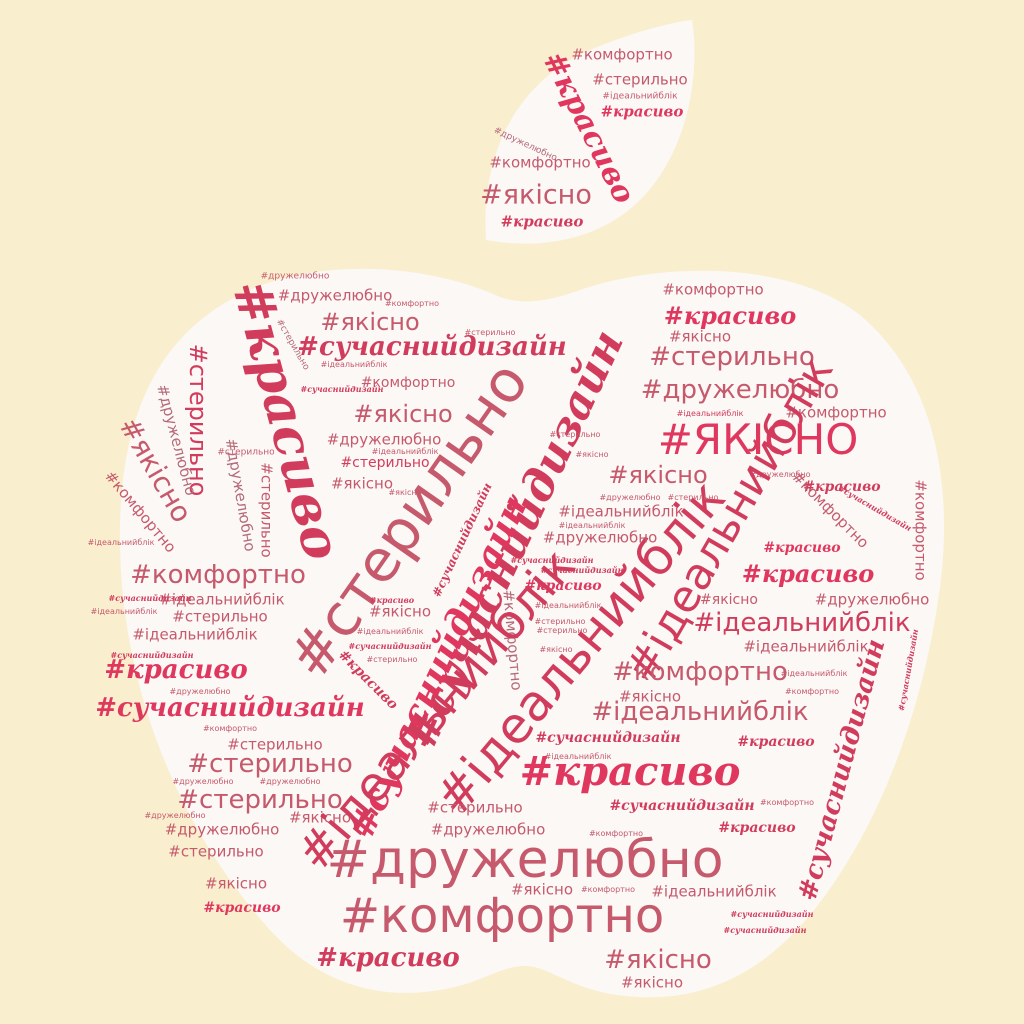 The width and height of the screenshot is (1024, 1024). What do you see at coordinates (590, 132) in the screenshot?
I see `apple-leaf` at bounding box center [590, 132].